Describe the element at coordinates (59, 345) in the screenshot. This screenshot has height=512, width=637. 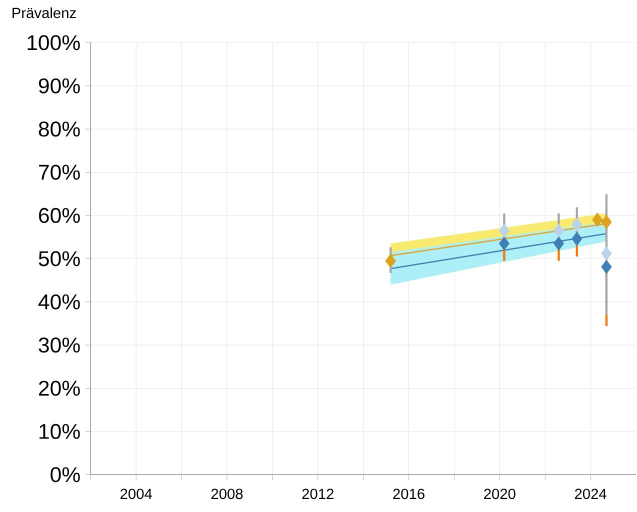
I see `y-tick-label: 30%` at that location.